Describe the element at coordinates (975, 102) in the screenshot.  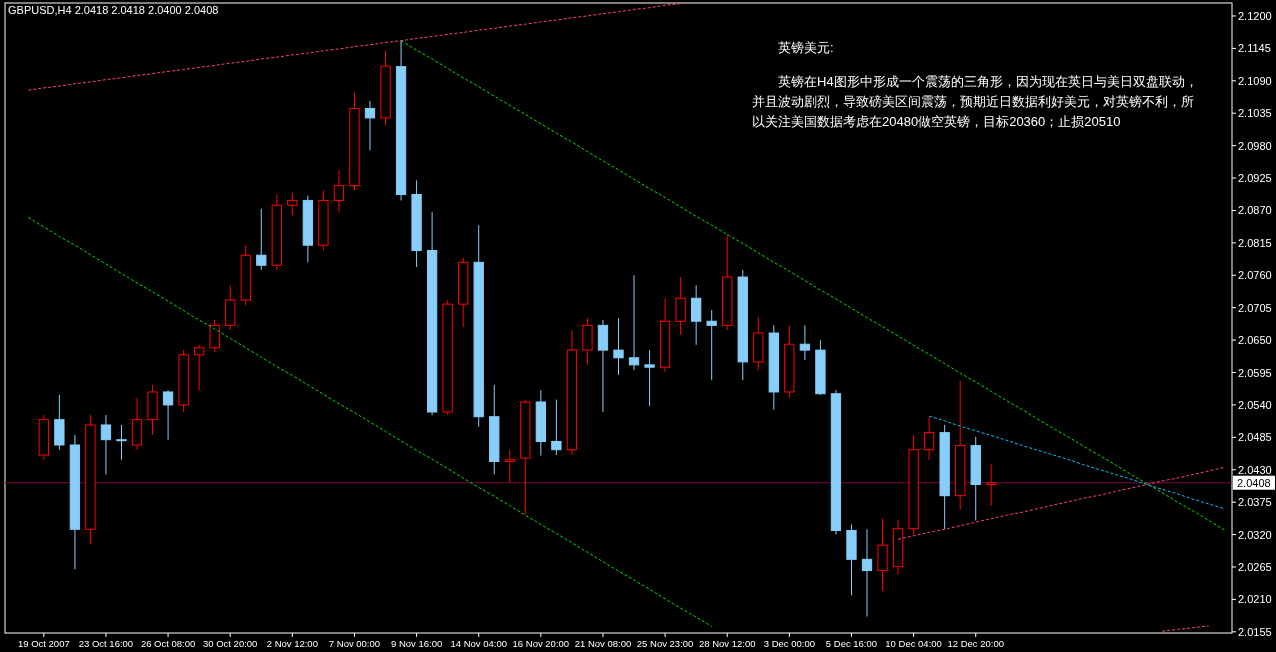
I see `annotation: 英镑在H4图形中形成一个震荡的三角形，因为现在英日与美日双盘联动，并且波动剧烈，导致磅美区间震荡，预期近日数据利好美元，对英镑不利，所以关注美国数据考虑在20480做空英镑，目标20360；止损20510` at that location.